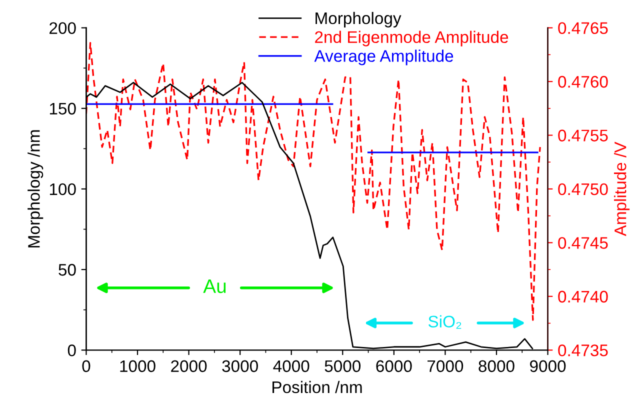  Describe the element at coordinates (583, 296) in the screenshot. I see `y2-tick-label: 0.4740` at that location.